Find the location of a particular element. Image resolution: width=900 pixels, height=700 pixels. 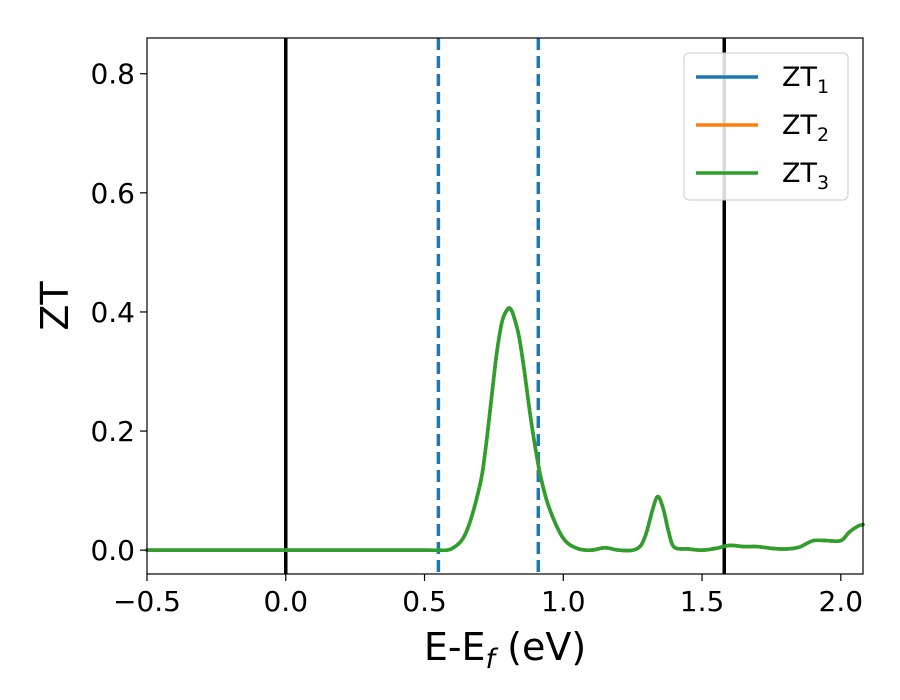

y-tick-label: 0.2 is located at coordinates (112, 431).